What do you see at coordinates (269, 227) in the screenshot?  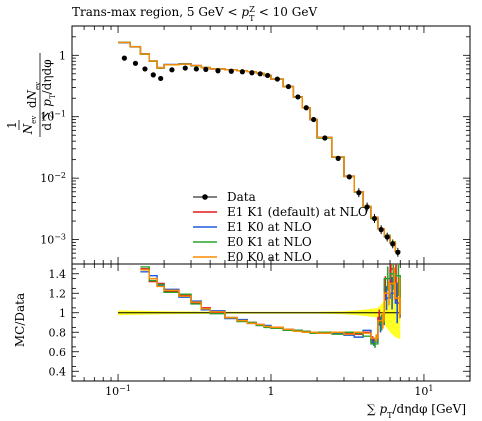 I see `legend-label: E1 K0 at NLO` at bounding box center [269, 227].